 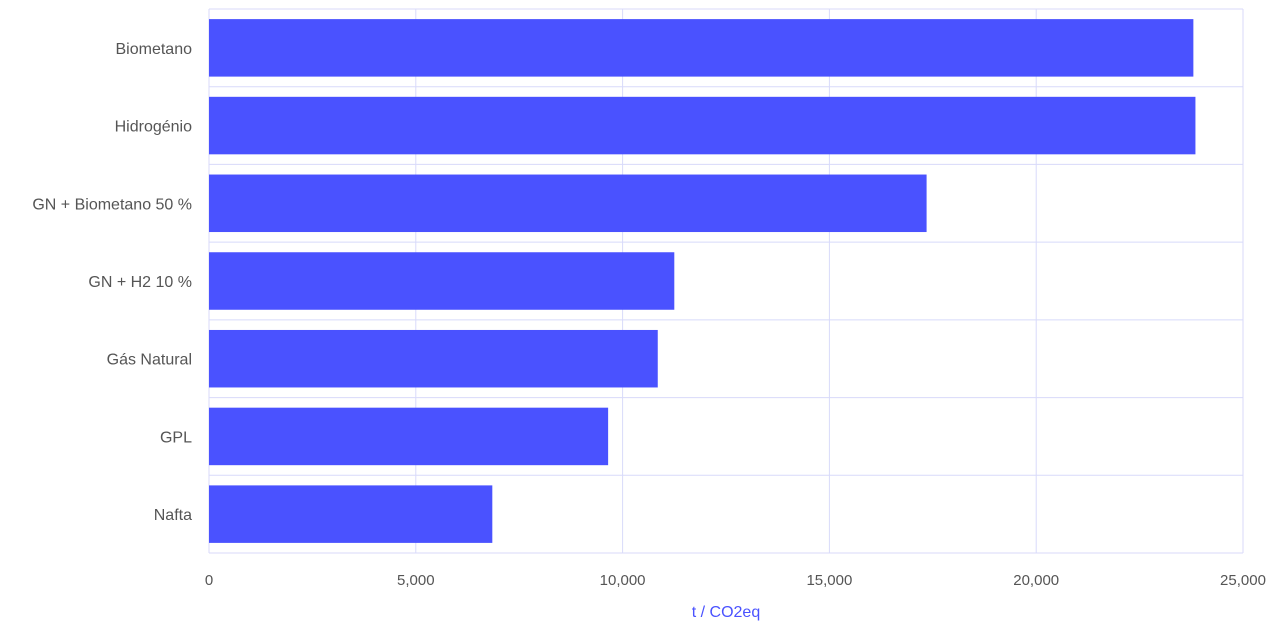 I want to click on x-tick-label: 20,000, so click(x=1036, y=580).